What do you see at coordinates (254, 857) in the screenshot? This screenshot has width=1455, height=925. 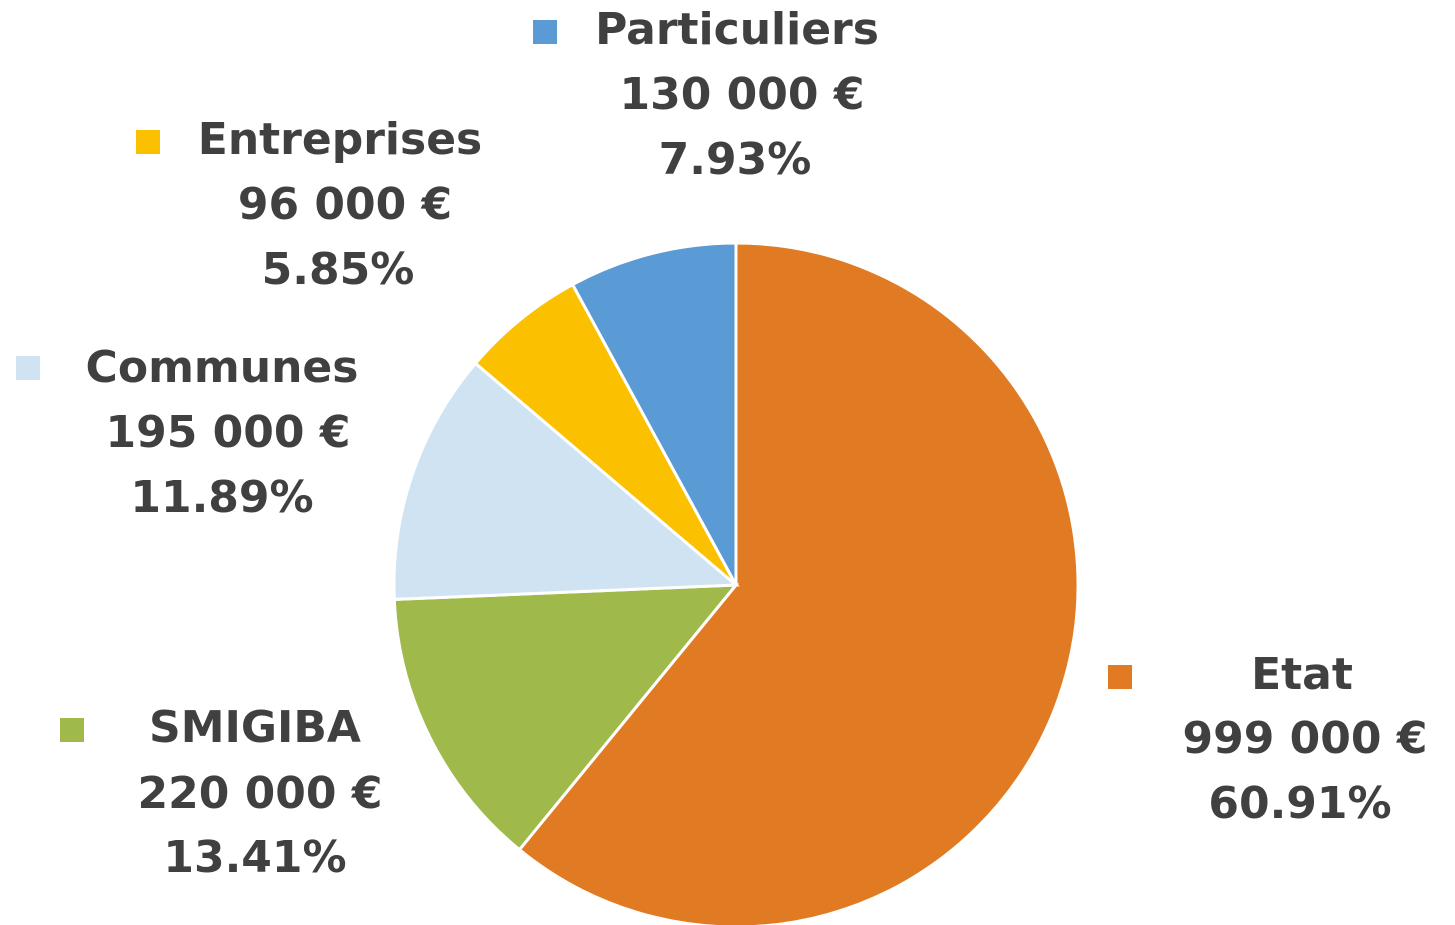 I see `percentage-label: 13.41%` at bounding box center [254, 857].